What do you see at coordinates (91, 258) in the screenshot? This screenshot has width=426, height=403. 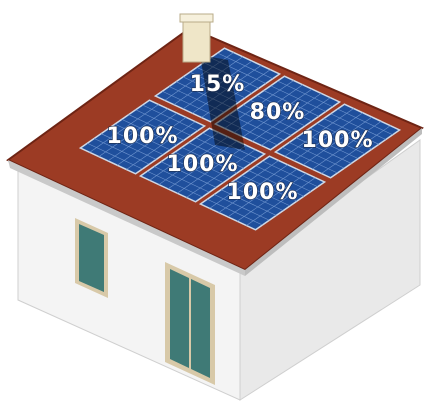 I see `window` at bounding box center [91, 258].